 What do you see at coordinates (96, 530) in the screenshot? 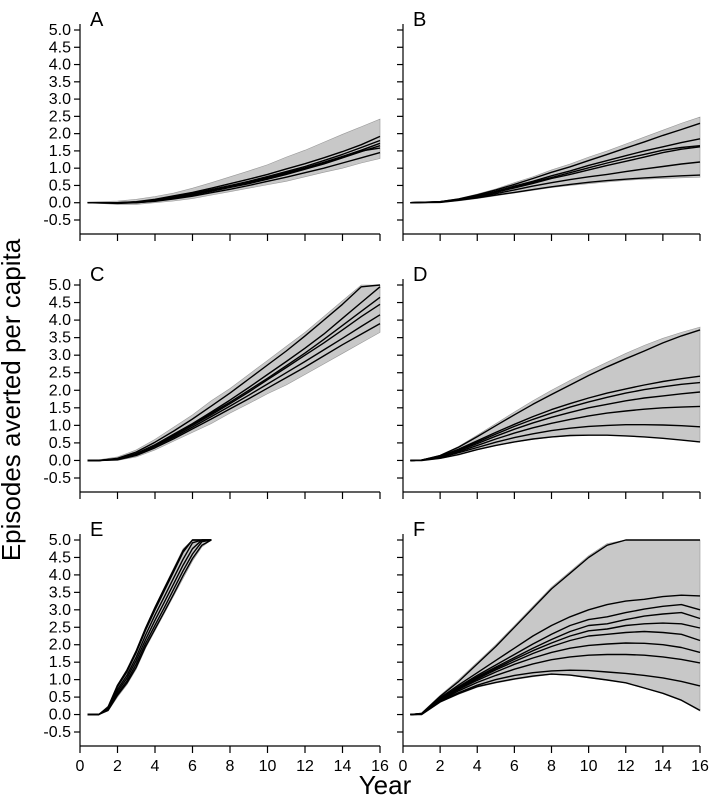
I see `panel-label-E: E` at bounding box center [96, 530].